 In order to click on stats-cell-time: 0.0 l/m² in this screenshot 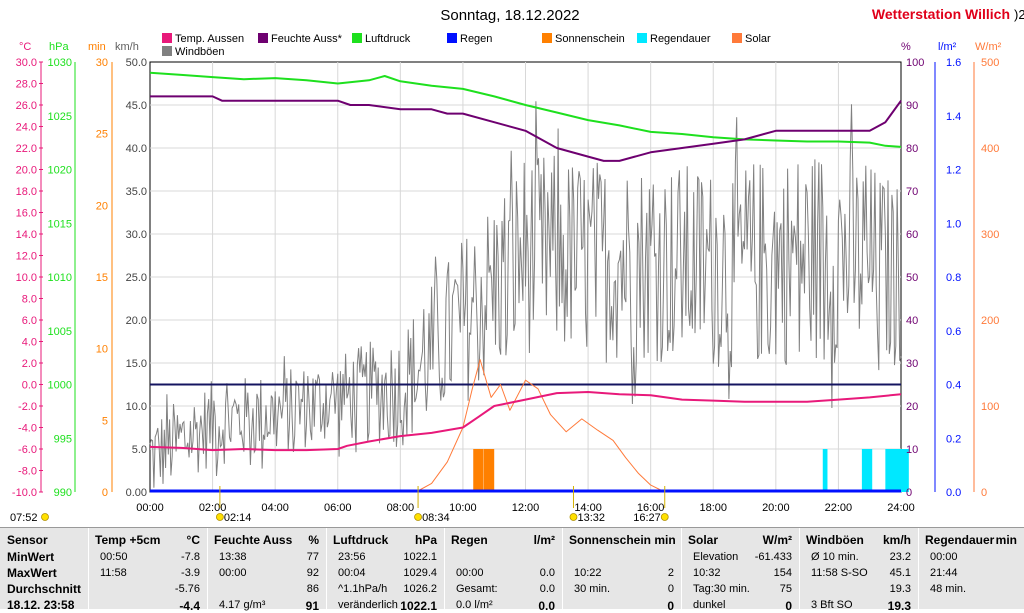, I will do `click(474, 605)`.